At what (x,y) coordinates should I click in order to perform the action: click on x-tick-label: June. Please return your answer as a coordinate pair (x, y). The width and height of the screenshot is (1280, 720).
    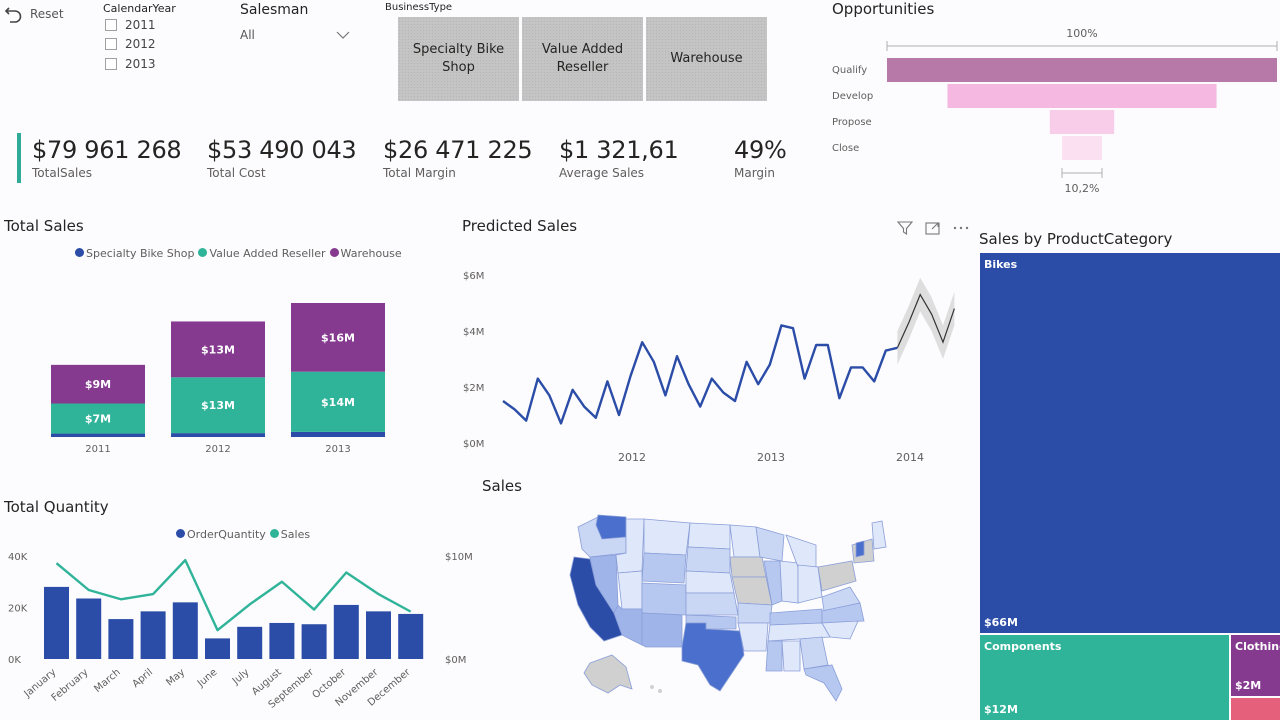
    Looking at the image, I should click on (207, 678).